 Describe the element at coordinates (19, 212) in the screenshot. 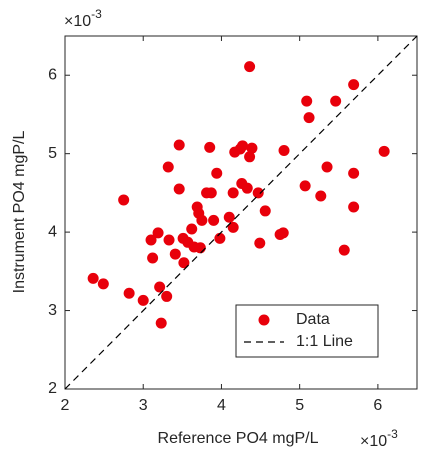

I see `y-axis-label: Instrument PO4 mgP/L` at that location.